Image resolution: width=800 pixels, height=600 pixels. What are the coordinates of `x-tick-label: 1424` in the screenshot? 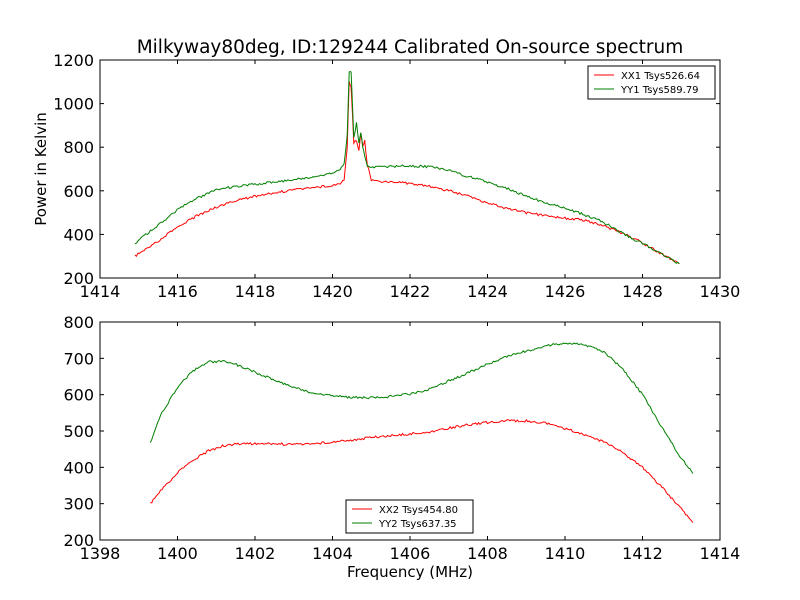 It's located at (487, 291).